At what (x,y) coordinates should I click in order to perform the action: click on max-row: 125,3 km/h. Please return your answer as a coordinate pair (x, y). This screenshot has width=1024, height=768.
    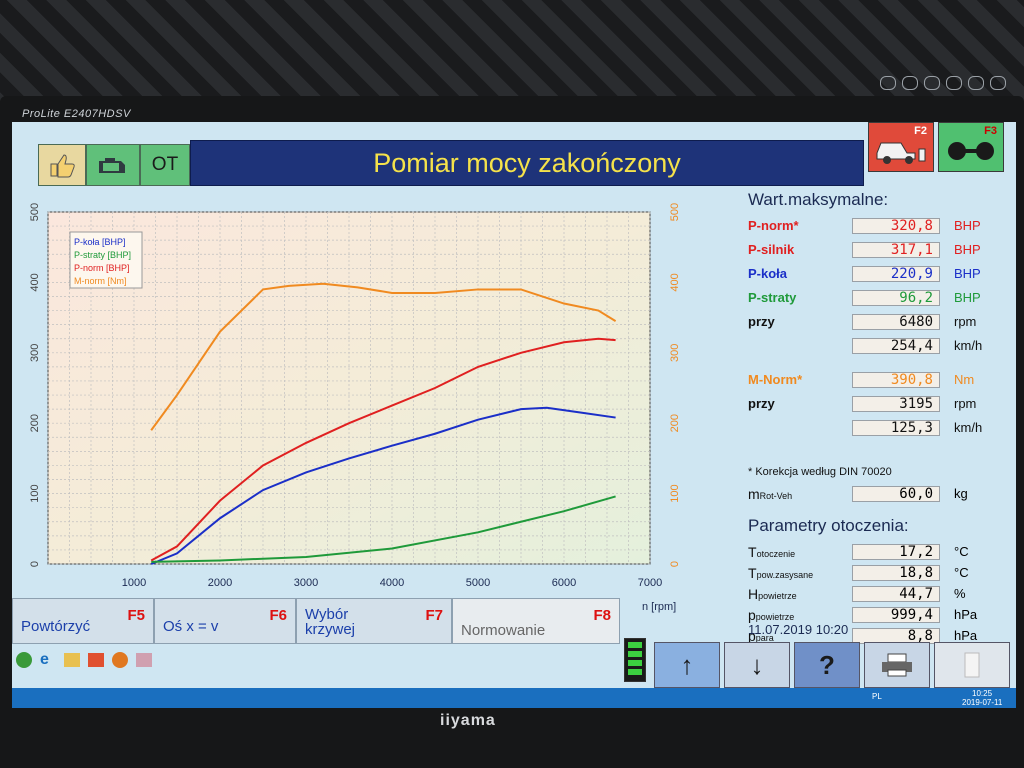
    Looking at the image, I should click on (877, 429).